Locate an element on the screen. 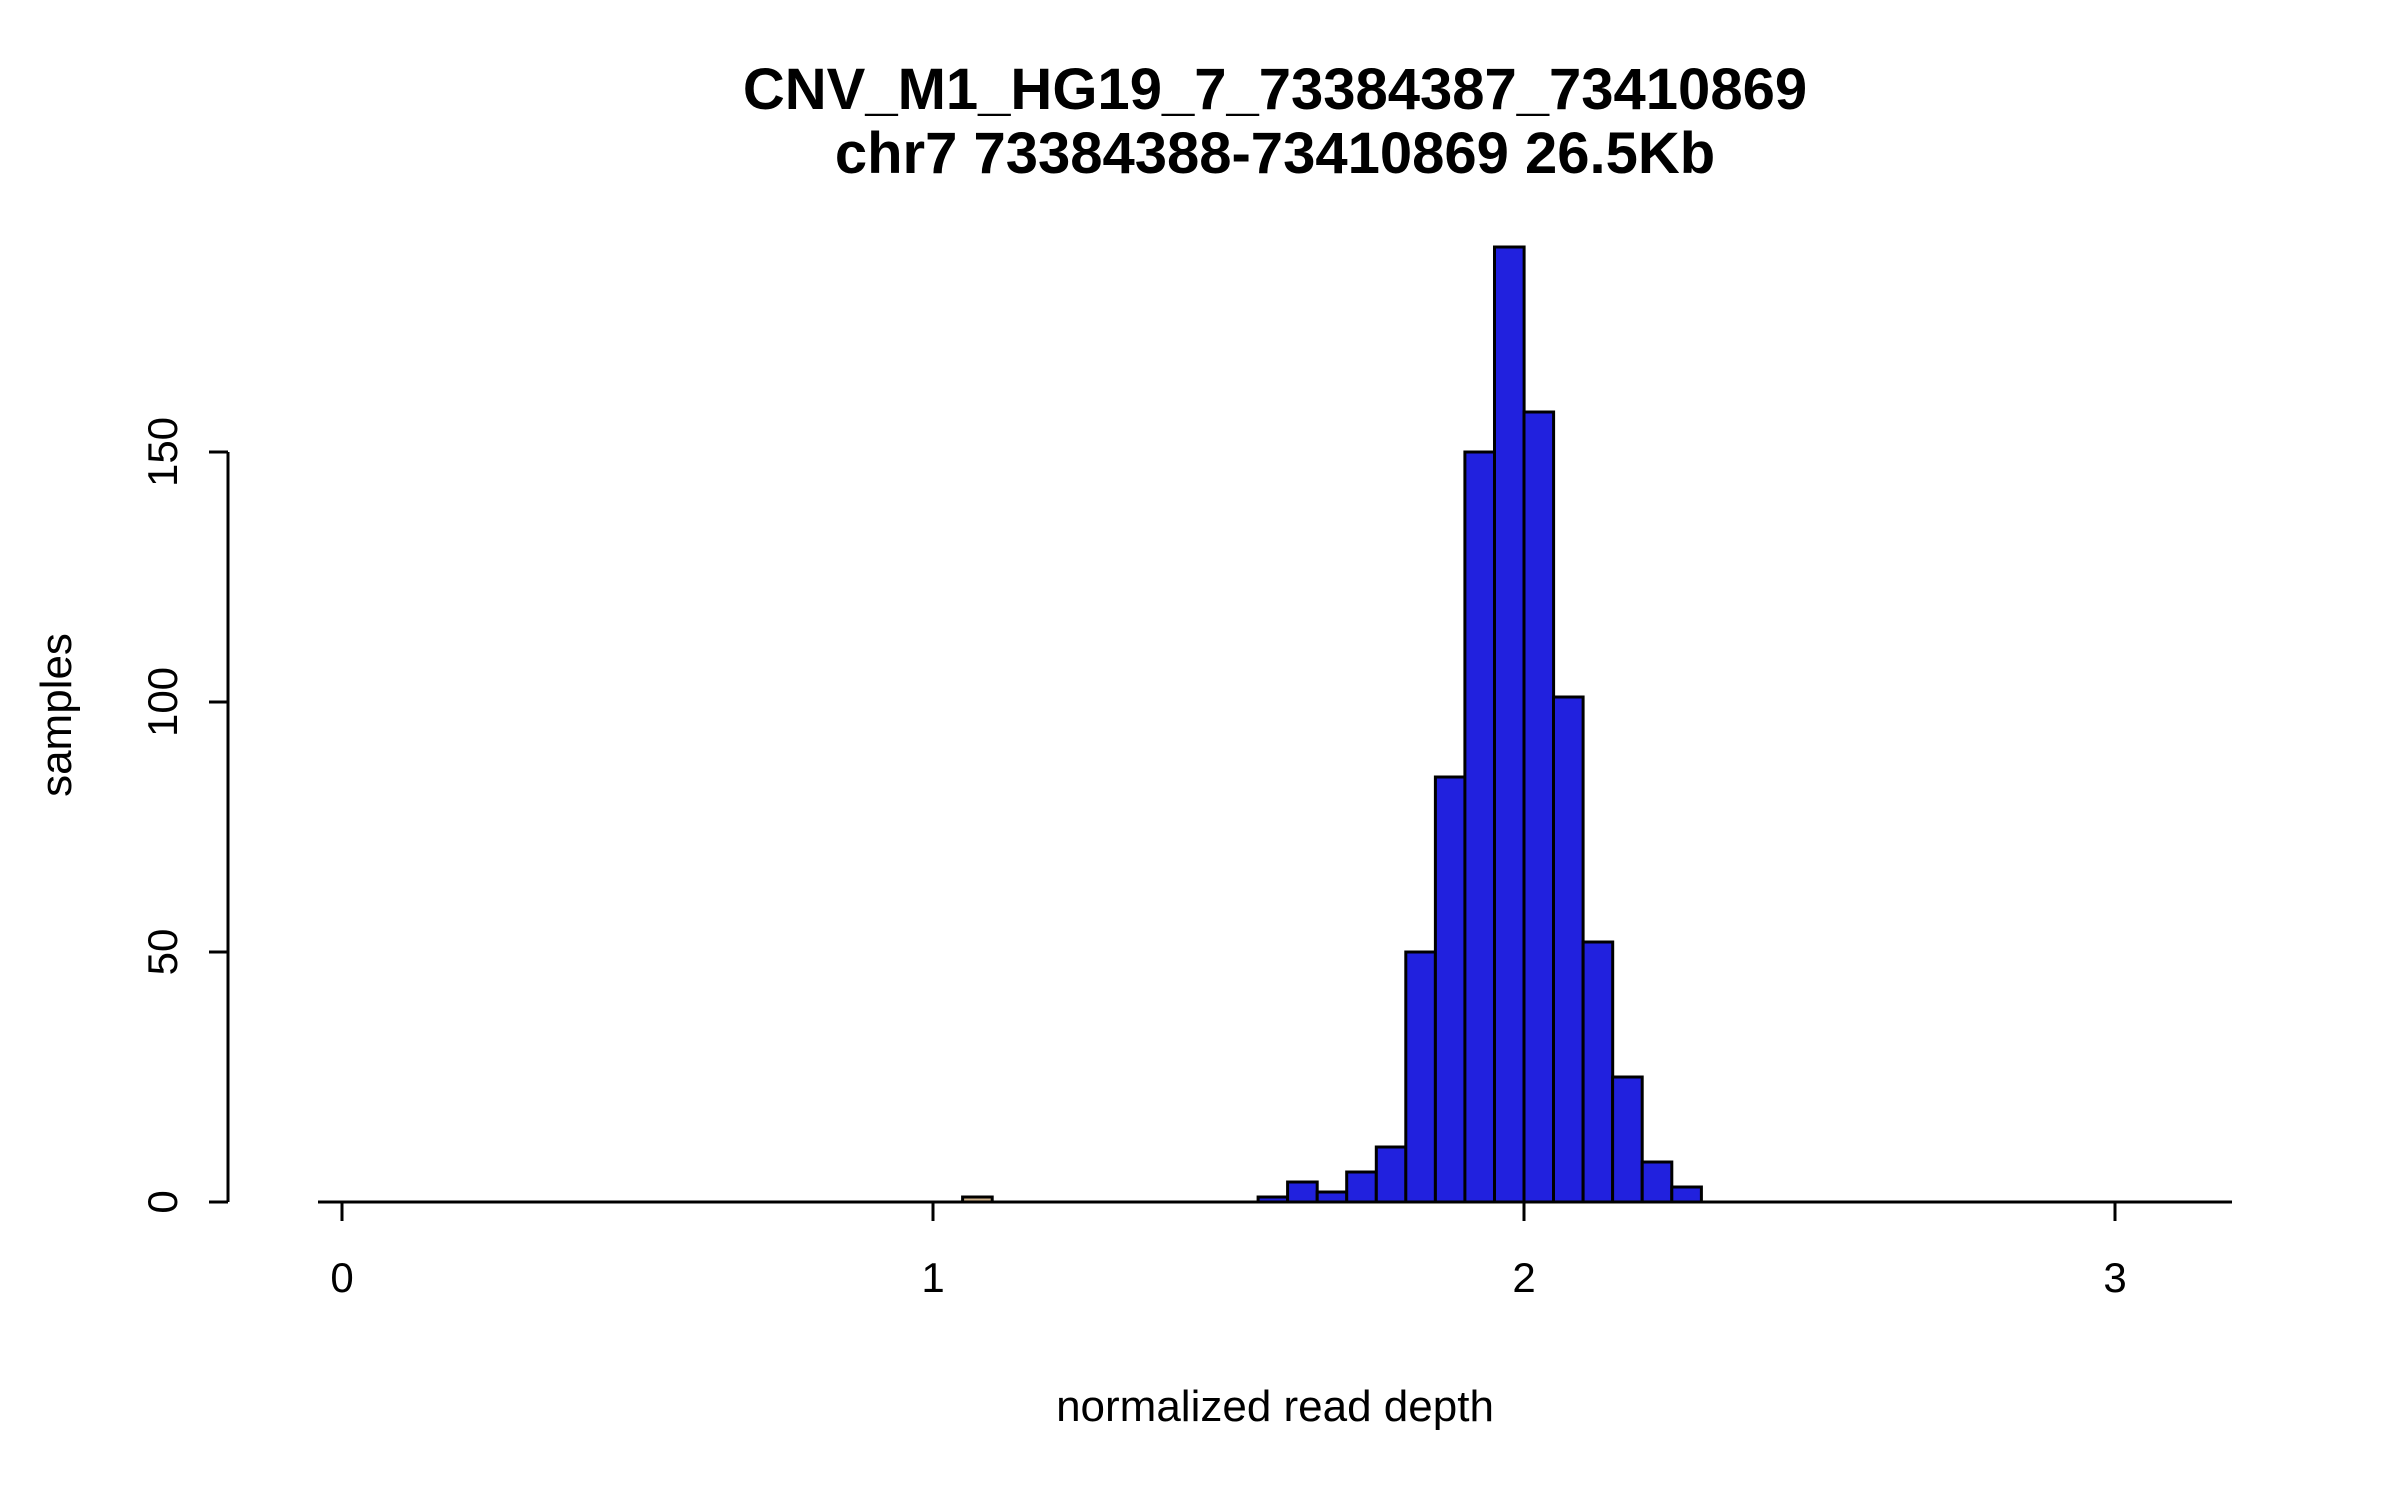  y-tick-label: 50 is located at coordinates (162, 952).